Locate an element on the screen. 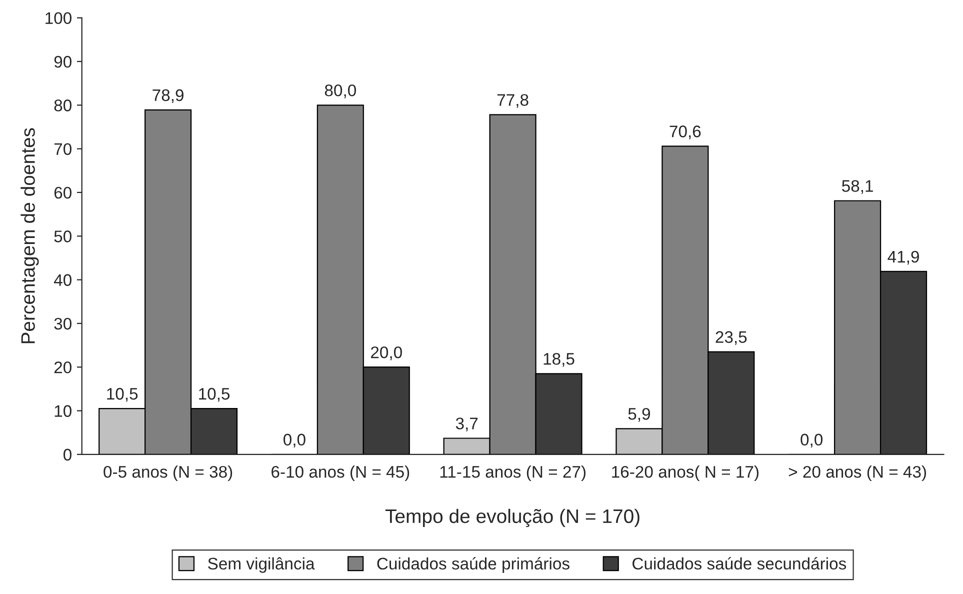 This screenshot has width=963, height=594. legend-label: Sem vigilância is located at coordinates (261, 565).